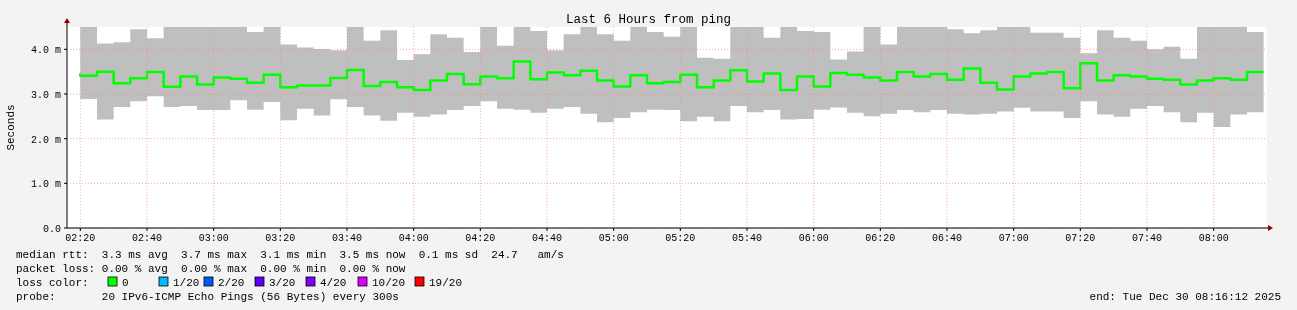 This screenshot has height=310, width=1297. What do you see at coordinates (125, 283) in the screenshot?
I see `text: 0` at bounding box center [125, 283].